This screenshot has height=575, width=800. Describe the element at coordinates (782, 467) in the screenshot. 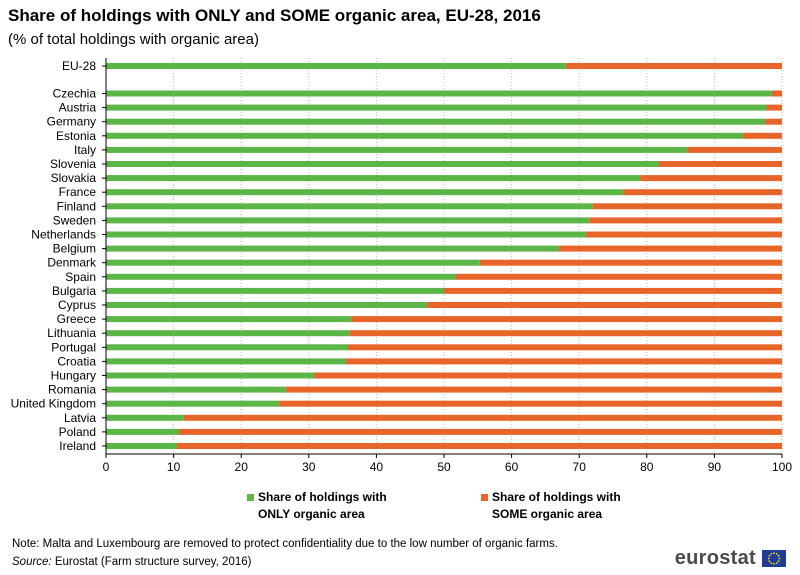

I see `x-tick-label: 100` at that location.